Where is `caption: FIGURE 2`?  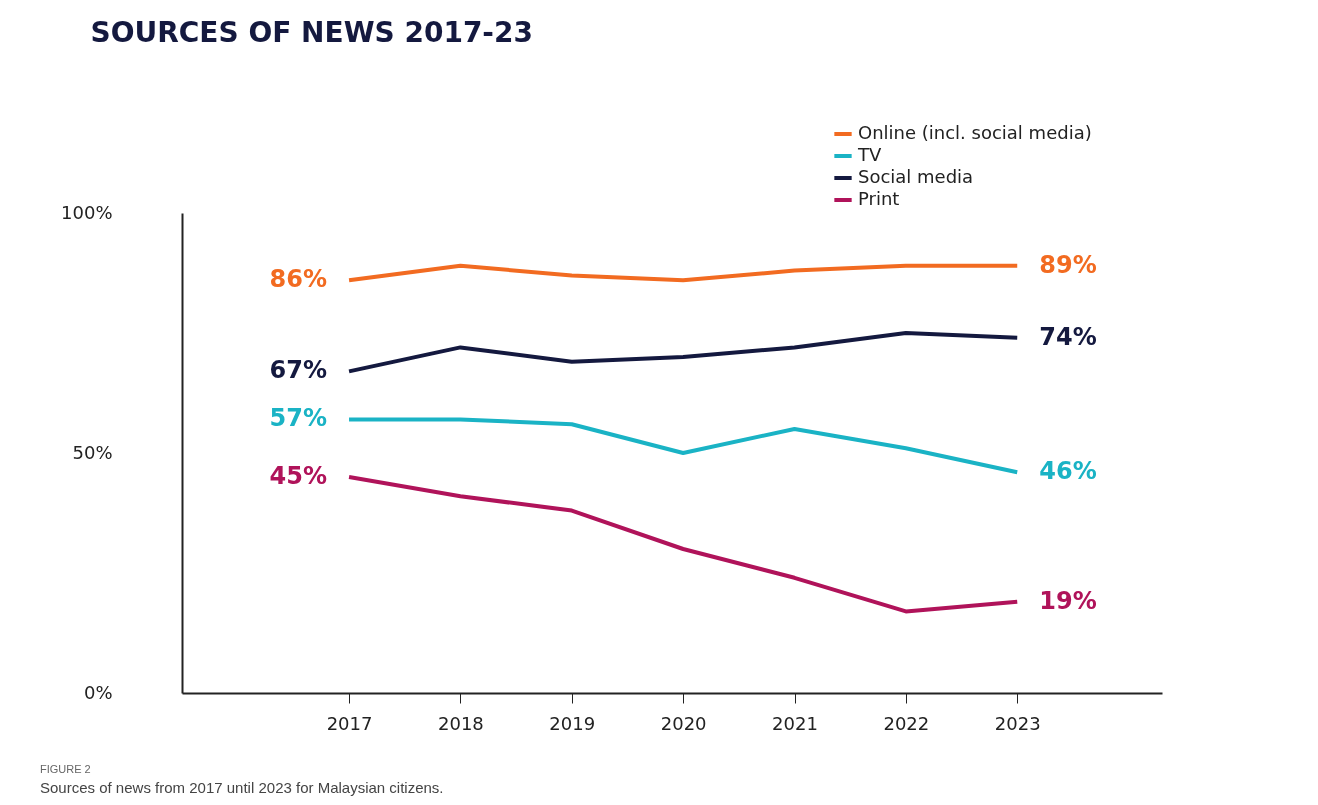 caption: FIGURE 2 is located at coordinates (66, 769).